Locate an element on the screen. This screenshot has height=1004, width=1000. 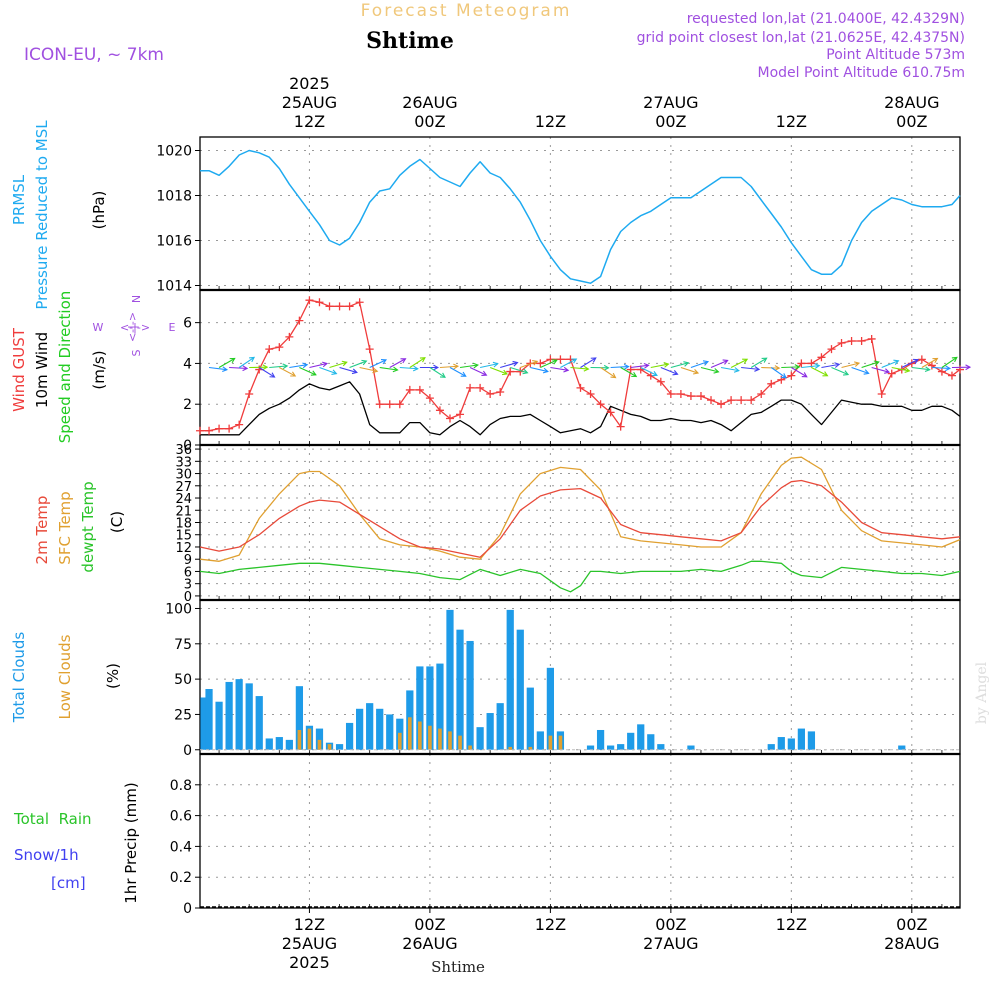
y-tick-label: 0.4 is located at coordinates (181, 847).